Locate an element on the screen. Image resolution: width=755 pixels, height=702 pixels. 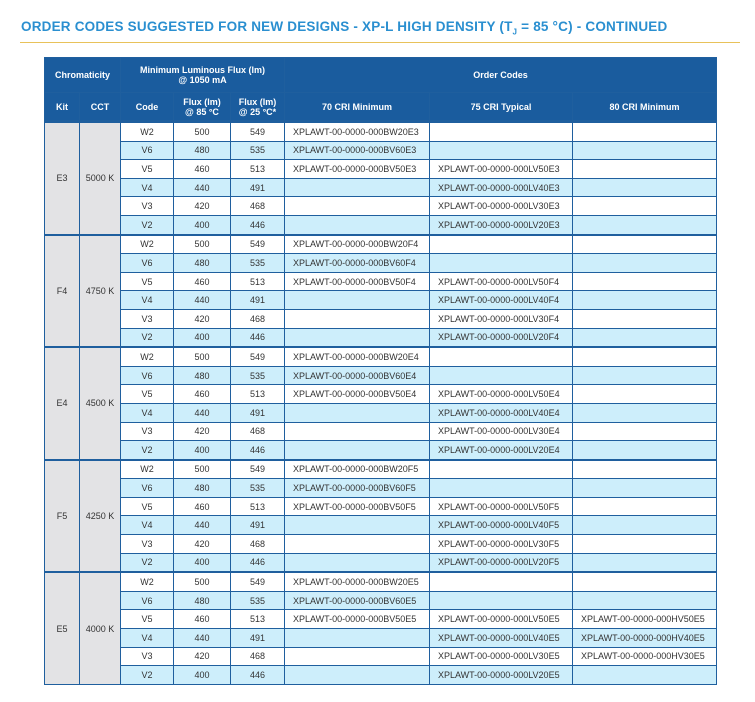
code-75cri-cell: XPLAWT-00-0000-000LV20F5 is located at coordinates (501, 562).